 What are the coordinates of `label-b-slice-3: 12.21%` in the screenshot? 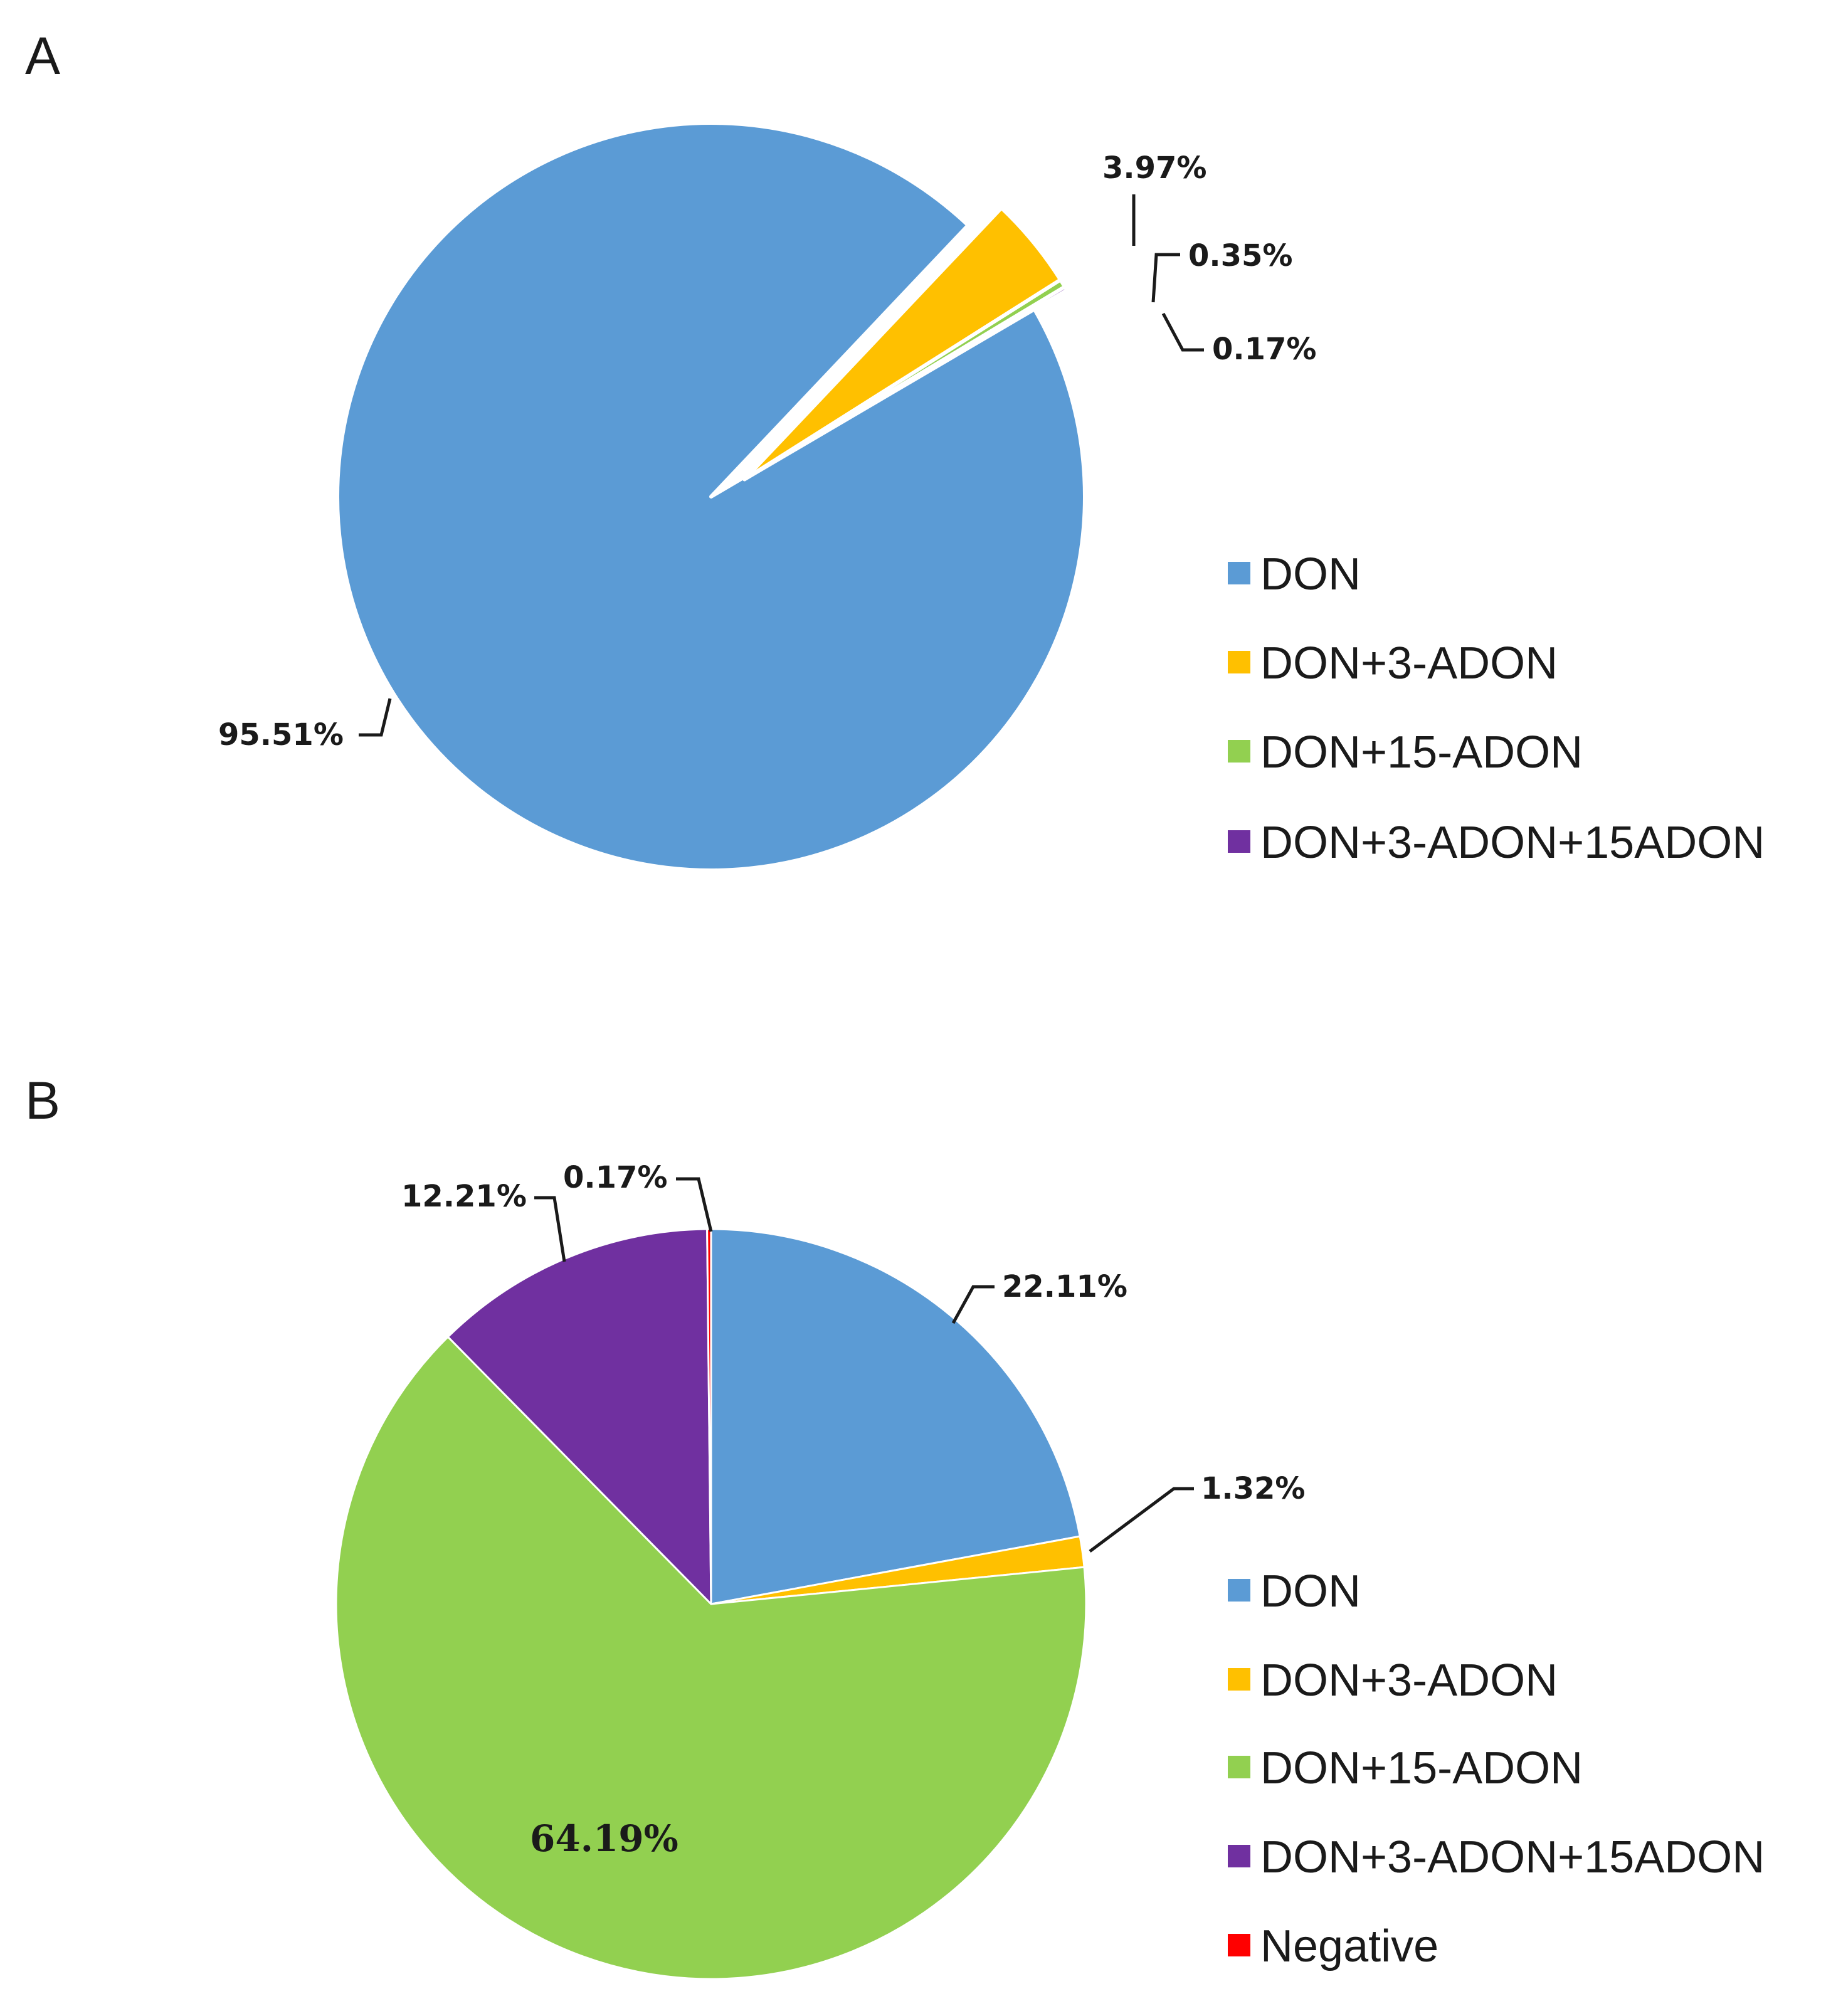 It's located at (464, 1196).